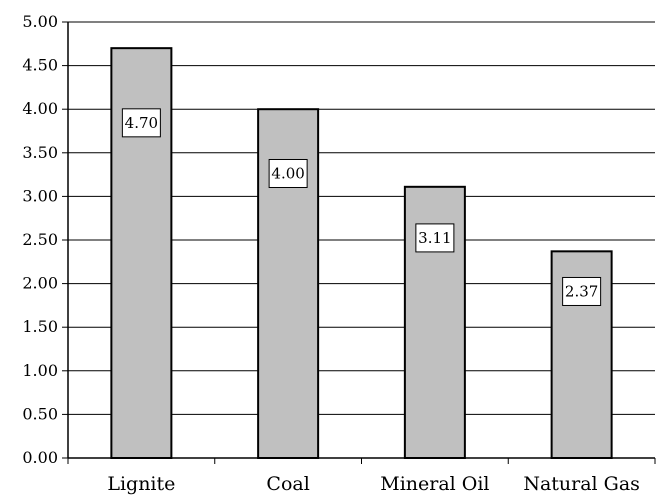  I want to click on data-label: 4.00, so click(287, 173).